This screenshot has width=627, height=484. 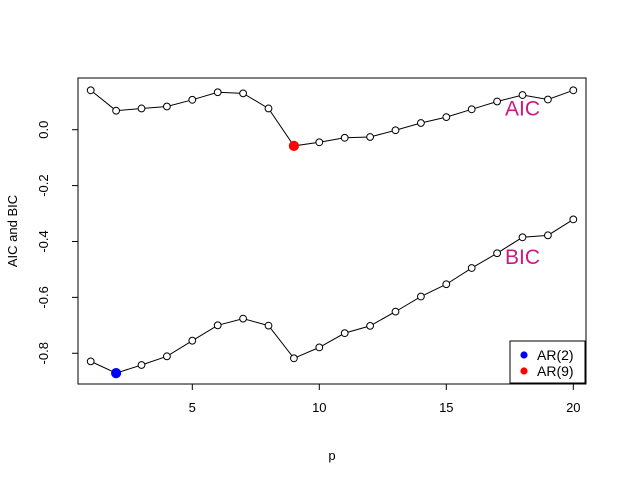 What do you see at coordinates (293, 146) in the screenshot?
I see `aic-minimum-point` at bounding box center [293, 146].